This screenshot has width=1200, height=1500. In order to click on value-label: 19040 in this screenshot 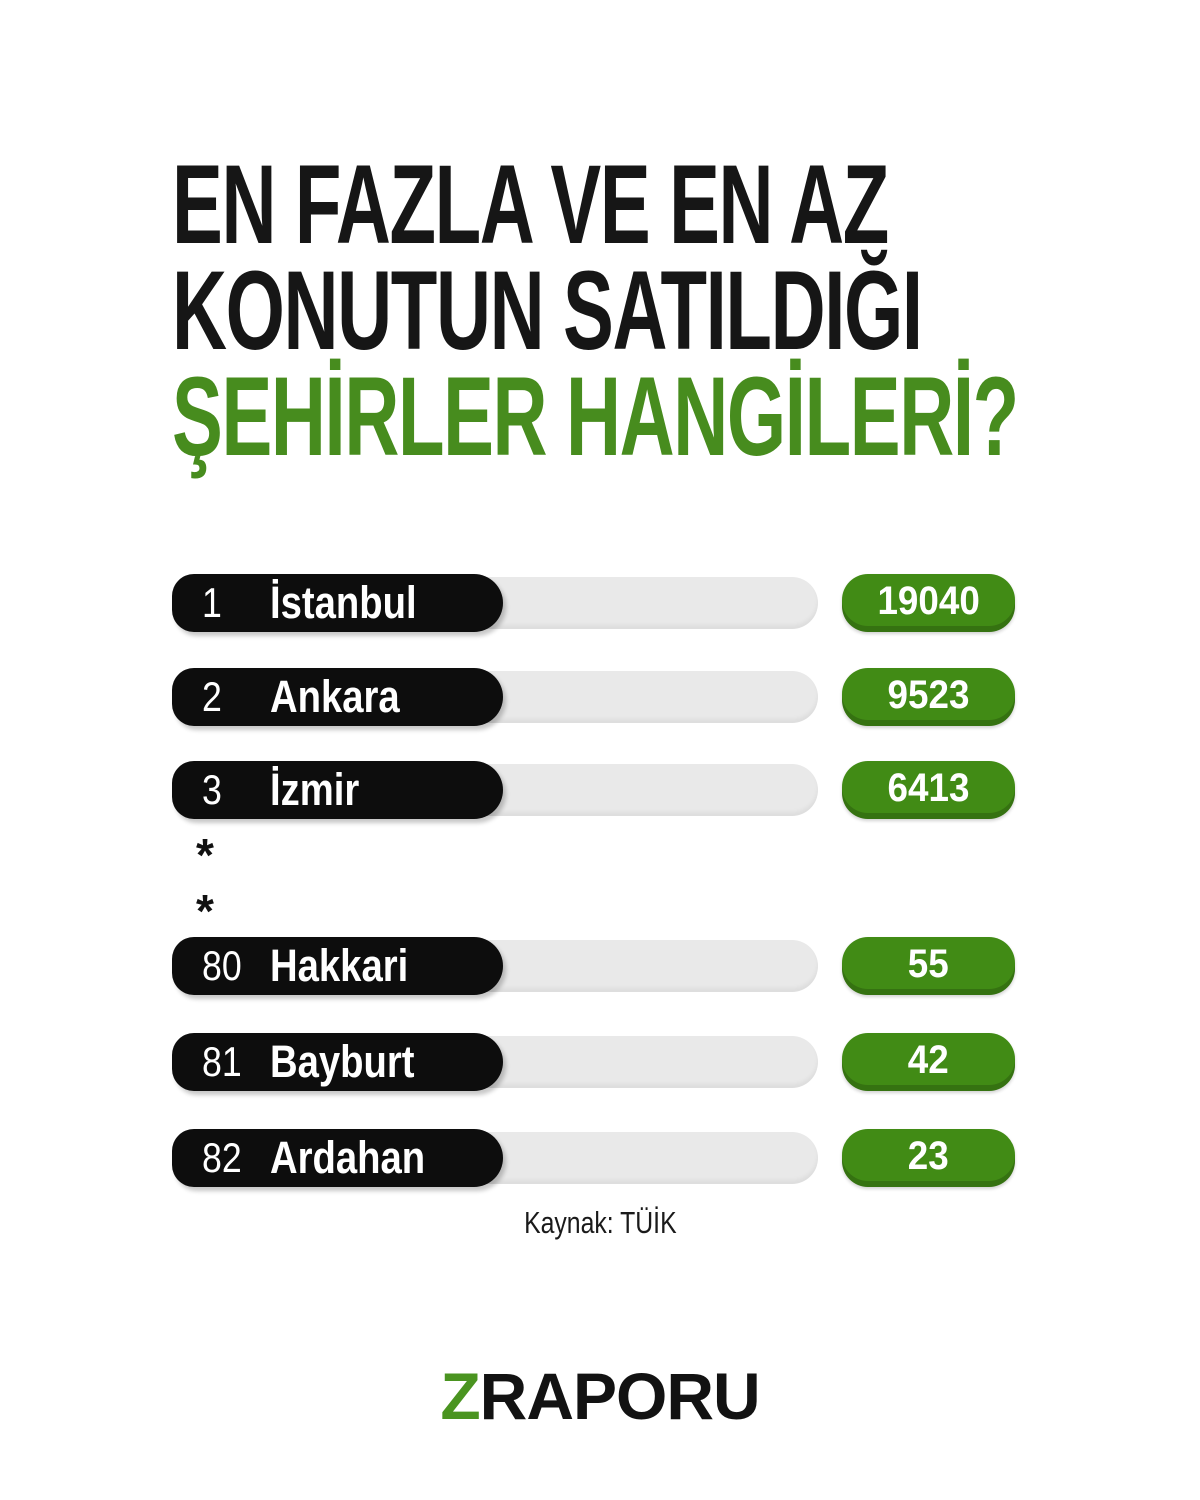, I will do `click(928, 600)`.